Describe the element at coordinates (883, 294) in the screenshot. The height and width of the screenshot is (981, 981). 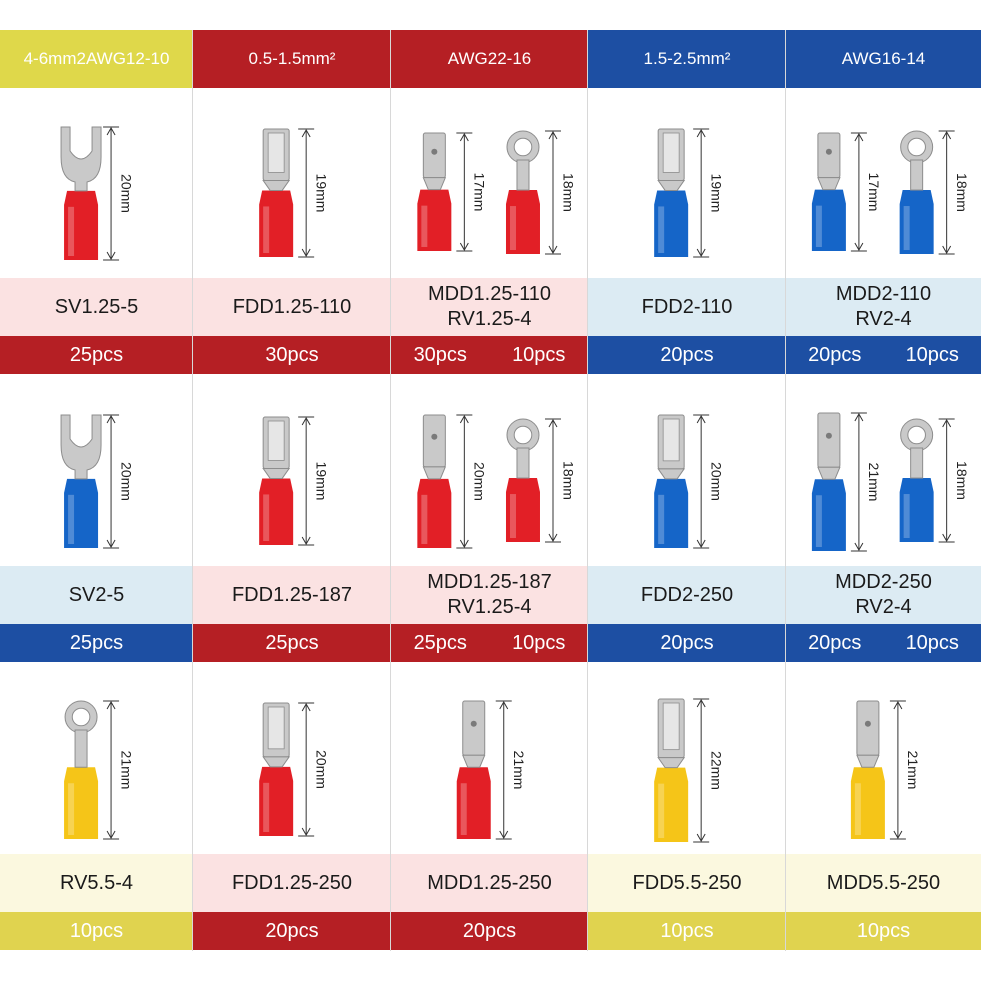
I see `part-number: MDD2-110` at that location.